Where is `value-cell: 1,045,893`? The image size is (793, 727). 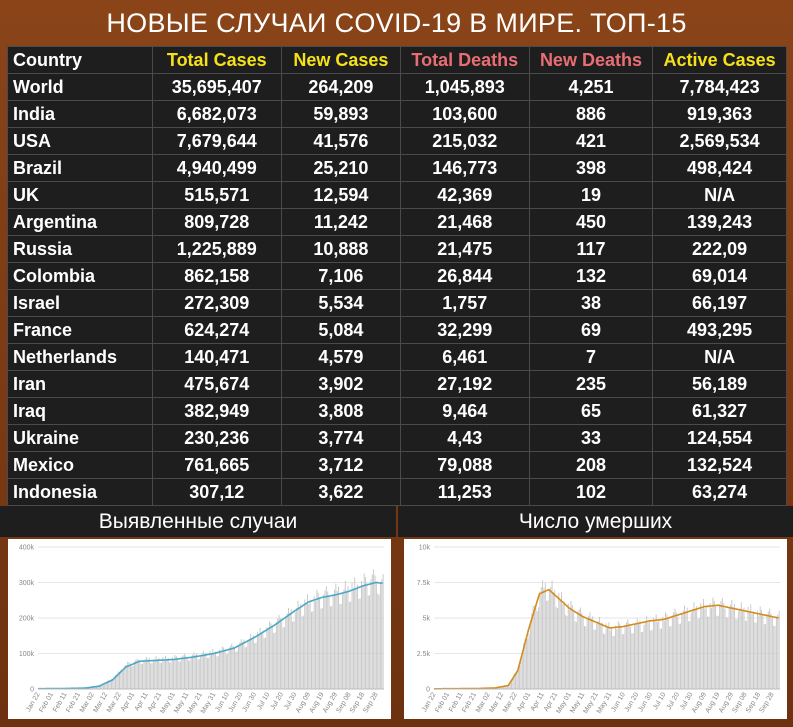
value-cell: 1,045,893 is located at coordinates (464, 87).